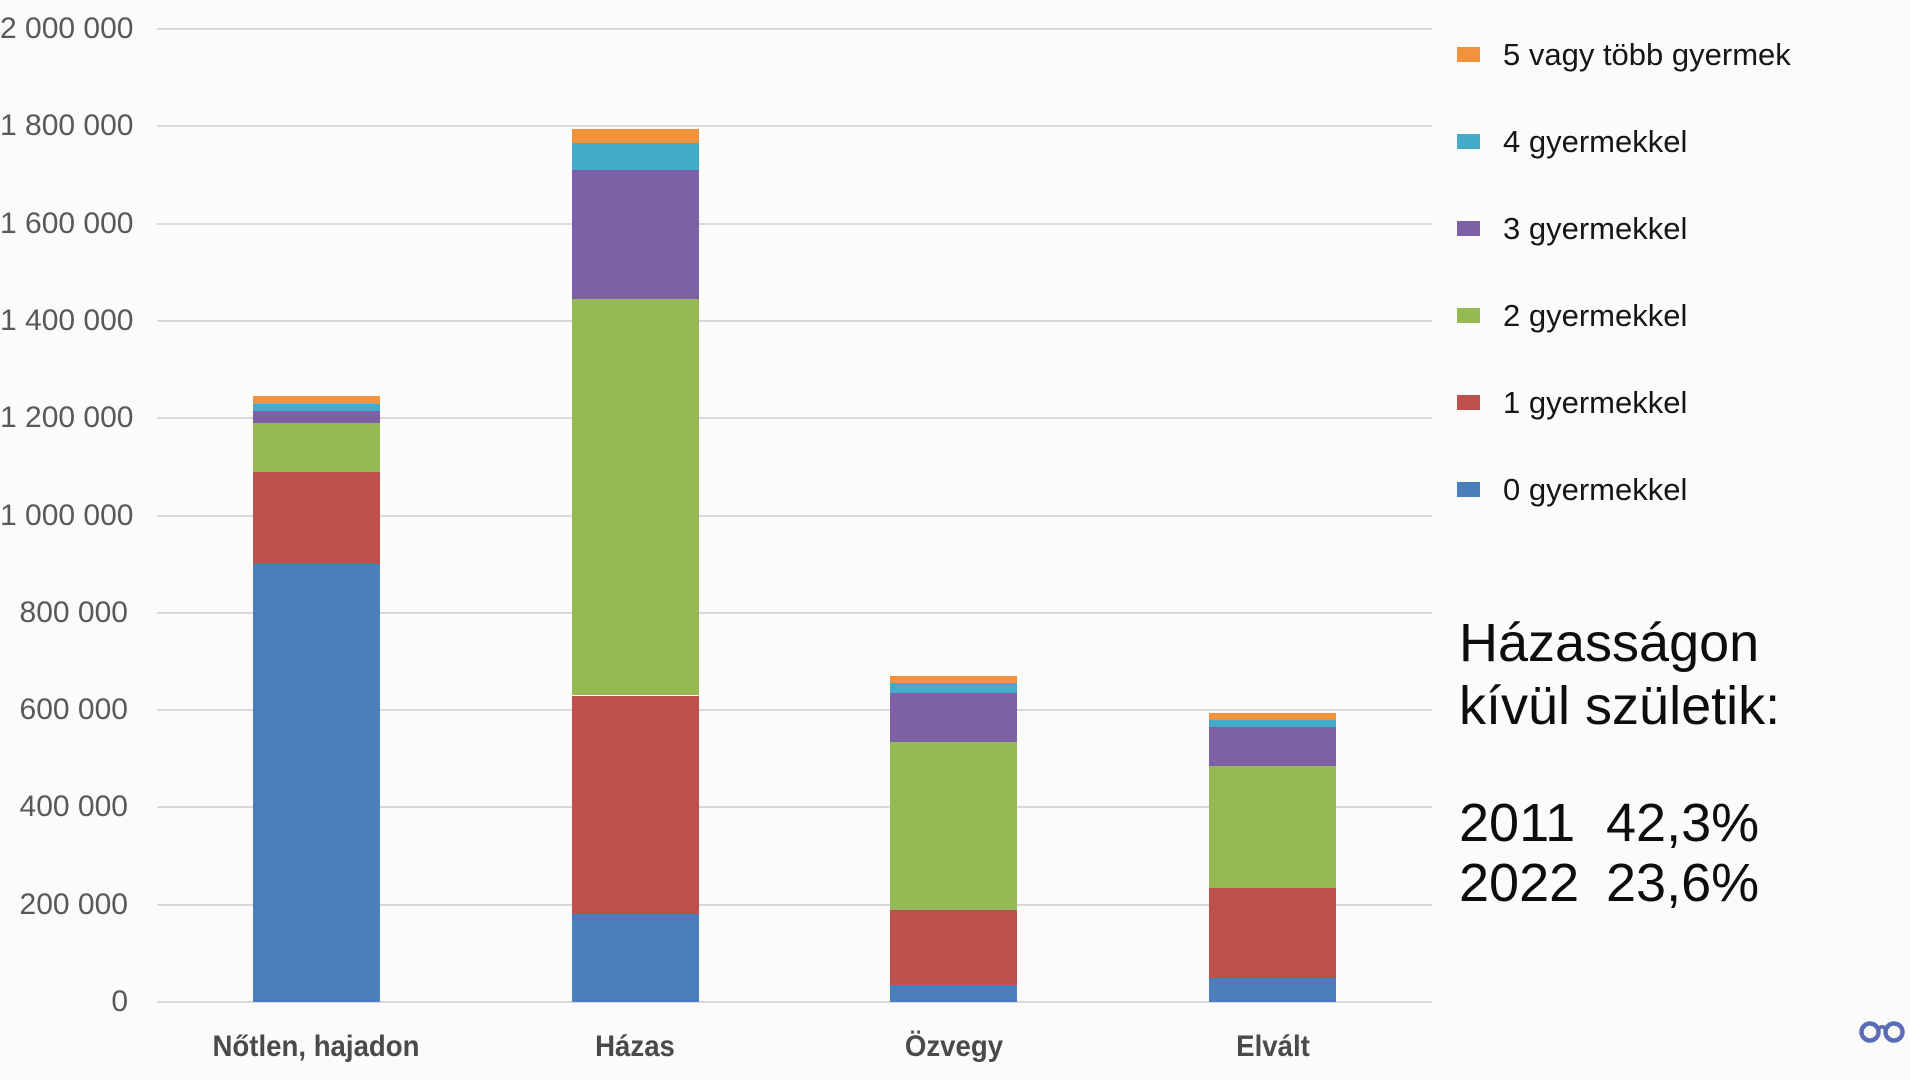  I want to click on annotation-value: 42,3%, so click(1683, 823).